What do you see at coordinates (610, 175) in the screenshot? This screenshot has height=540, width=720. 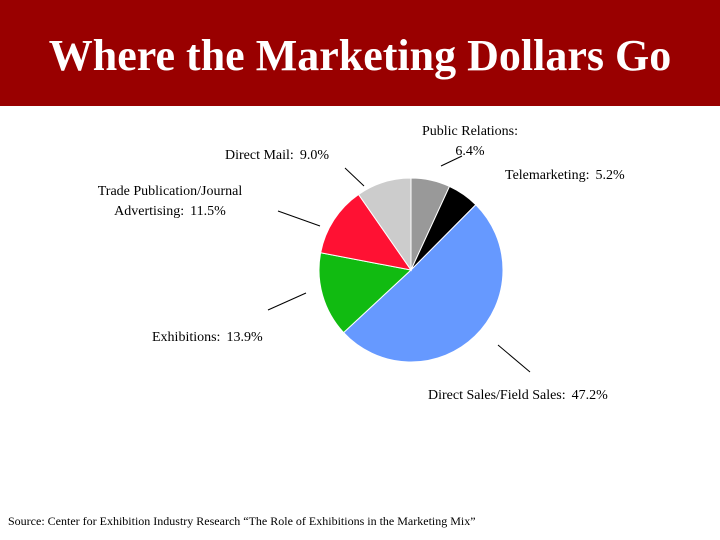 I see `label-value: 5.2%` at bounding box center [610, 175].